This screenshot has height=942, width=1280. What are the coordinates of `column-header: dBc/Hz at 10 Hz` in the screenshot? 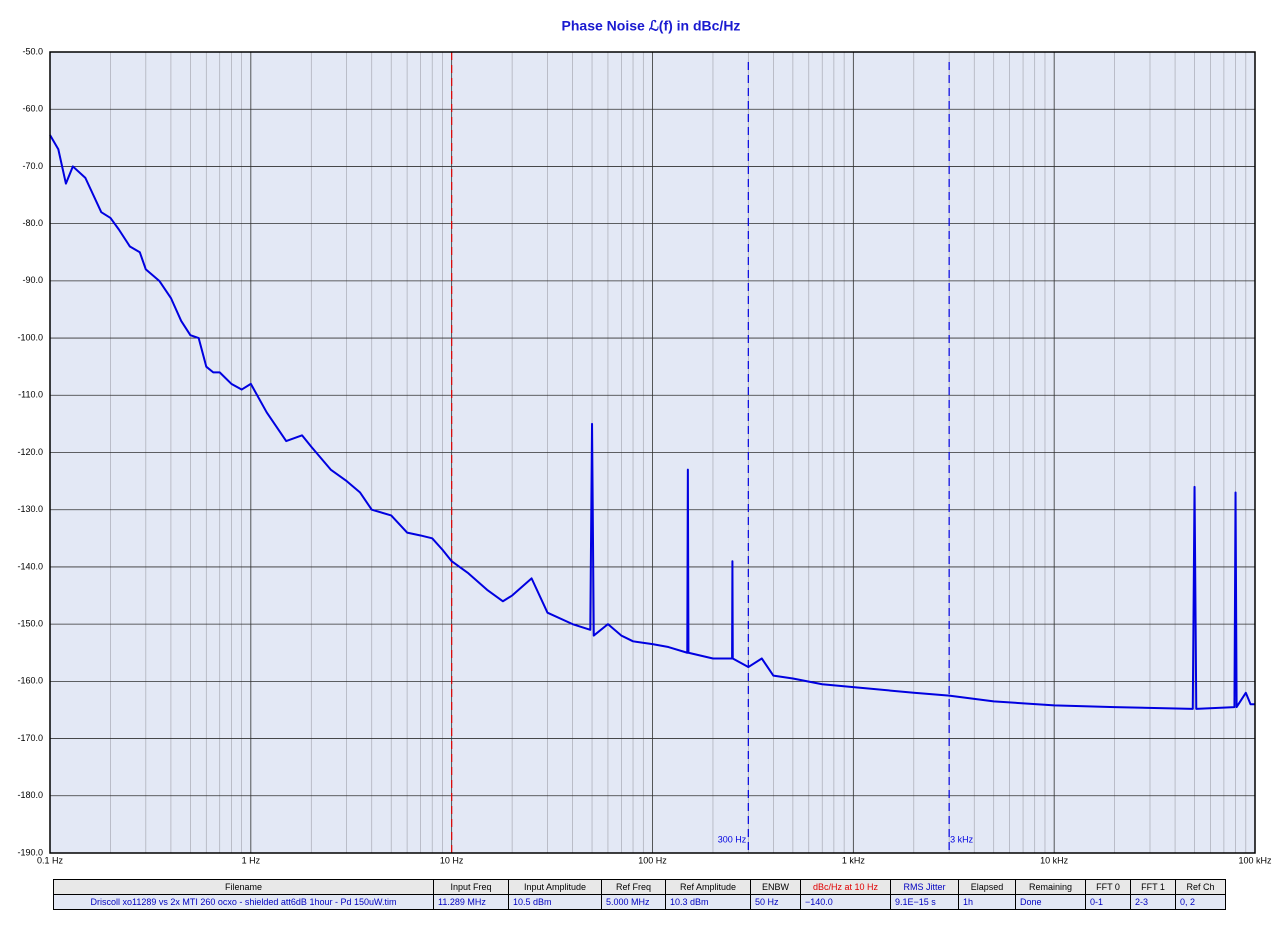 It's located at (845, 887).